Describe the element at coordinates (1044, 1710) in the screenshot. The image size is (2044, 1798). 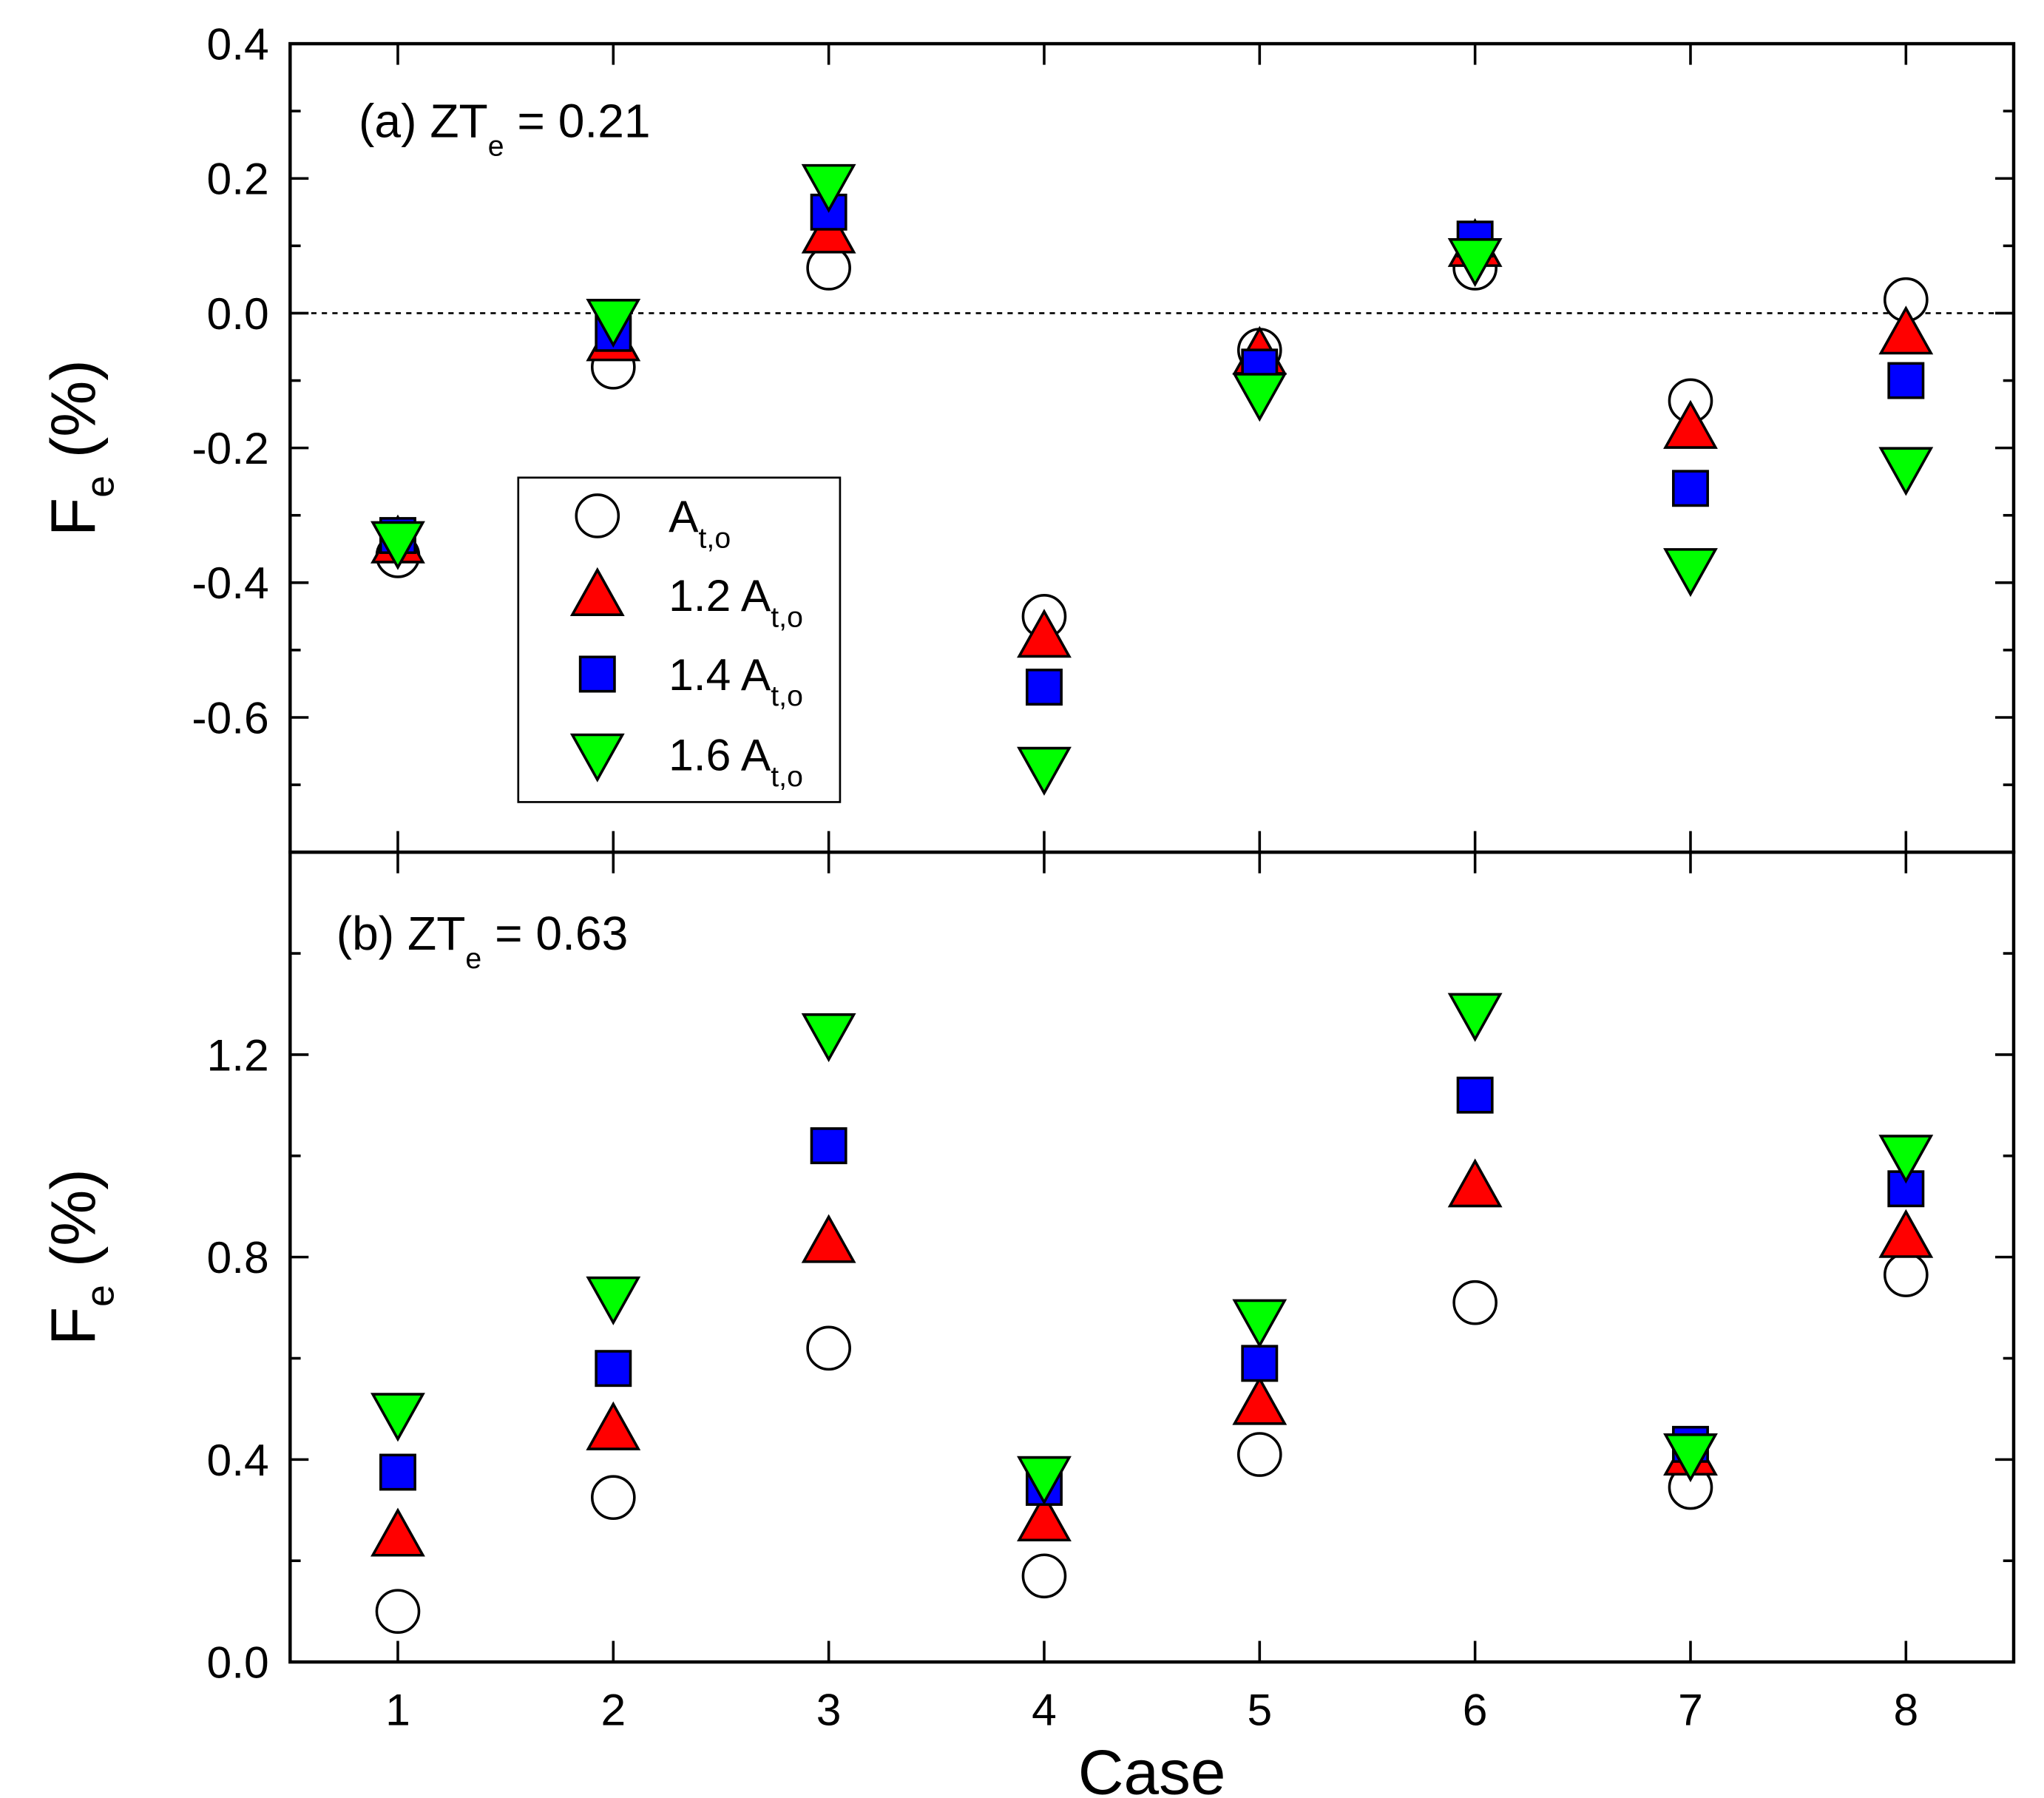
I see `x-tick-label: 4` at that location.